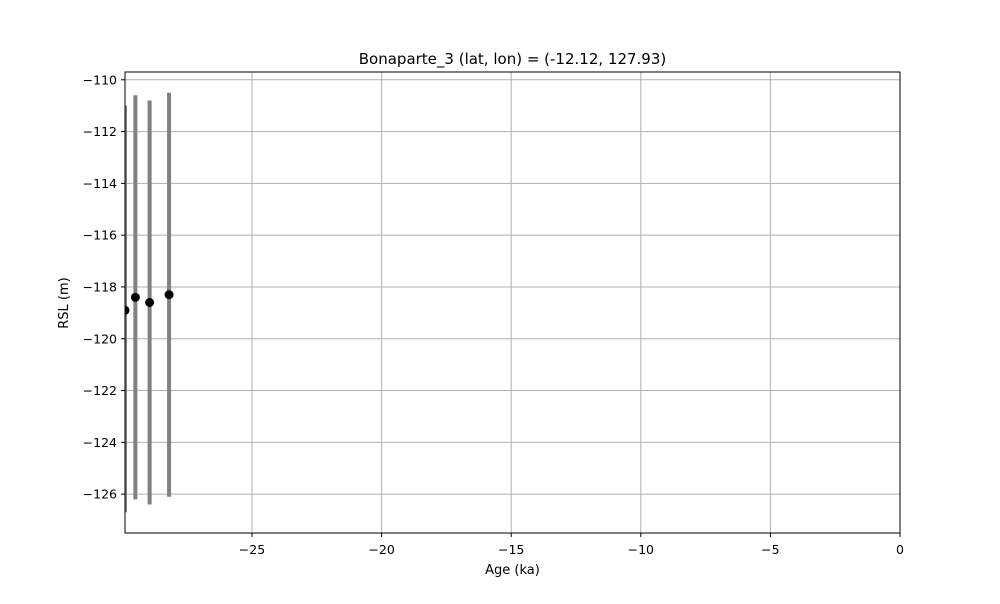 The image size is (1000, 604). Describe the element at coordinates (100, 442) in the screenshot. I see `y-tick-label: −124` at that location.